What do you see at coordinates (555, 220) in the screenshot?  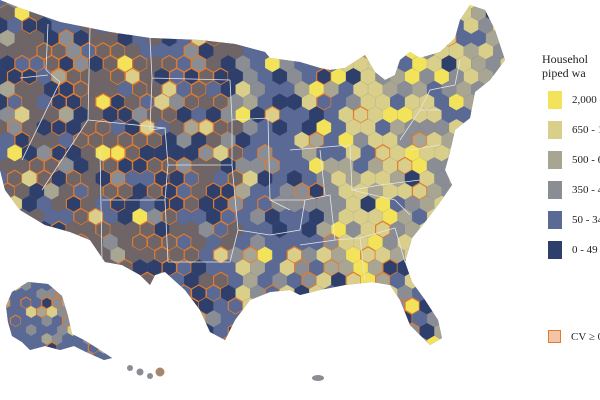 I see `legend-swatch` at bounding box center [555, 220].